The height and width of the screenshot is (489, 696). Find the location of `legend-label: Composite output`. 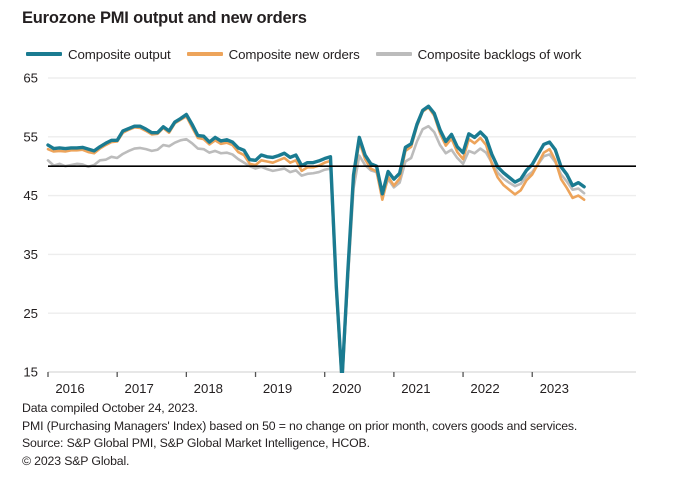

legend-label: Composite output is located at coordinates (119, 54).